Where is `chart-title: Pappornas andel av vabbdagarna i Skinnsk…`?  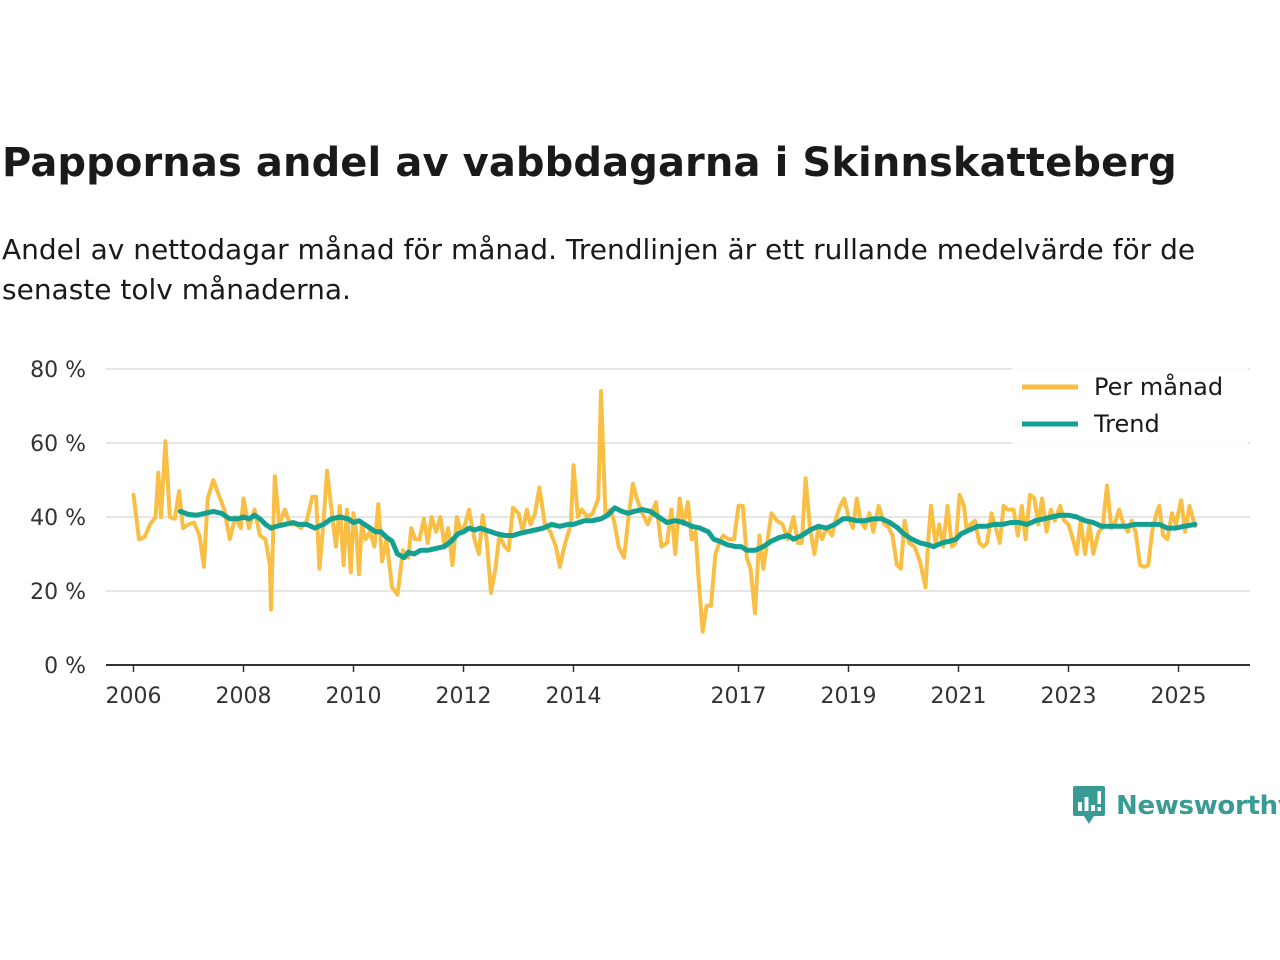 chart-title: Pappornas andel av vabbdagarna i Skinnsk… is located at coordinates (589, 163).